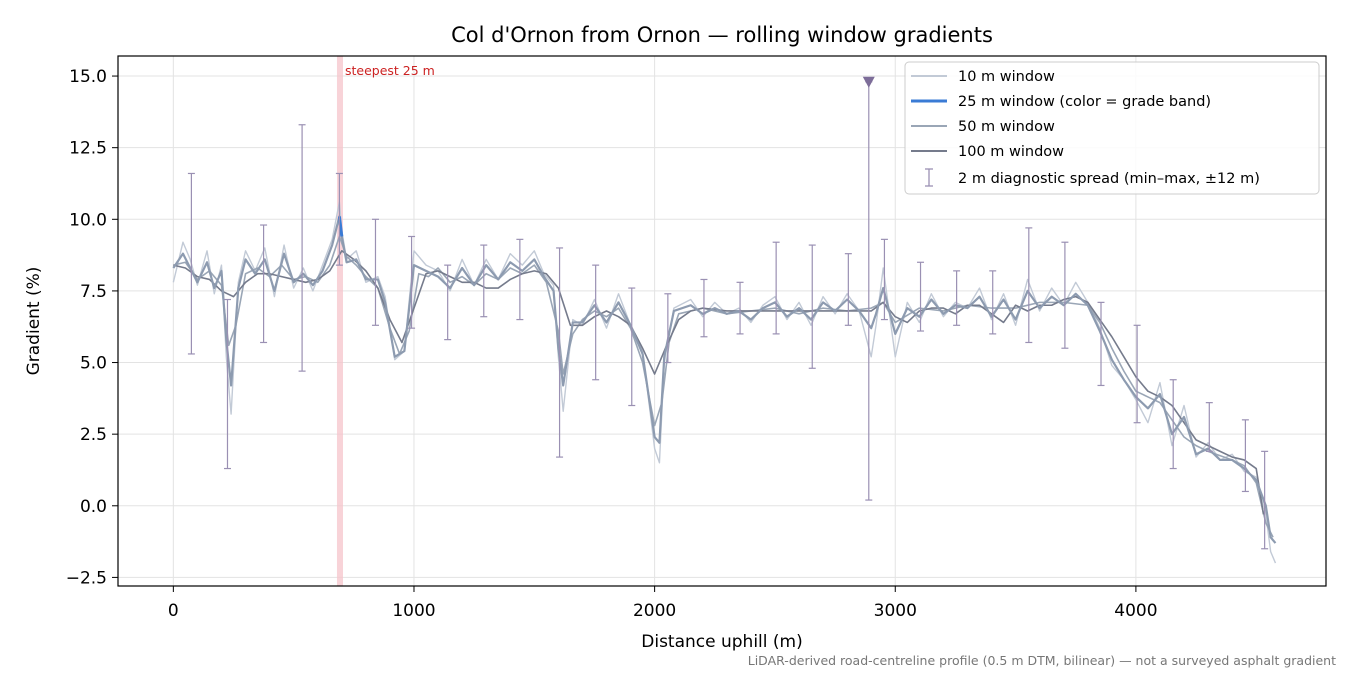 This screenshot has height=675, width=1350. What do you see at coordinates (654, 611) in the screenshot?
I see `x-tick-label-2: 2000` at bounding box center [654, 611].